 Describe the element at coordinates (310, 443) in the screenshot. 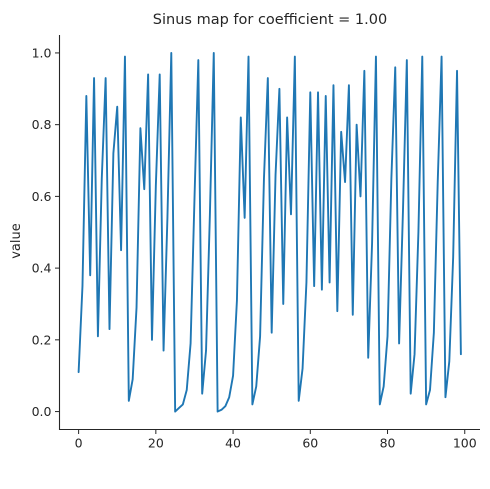

I see `x-tick-label: 60` at that location.